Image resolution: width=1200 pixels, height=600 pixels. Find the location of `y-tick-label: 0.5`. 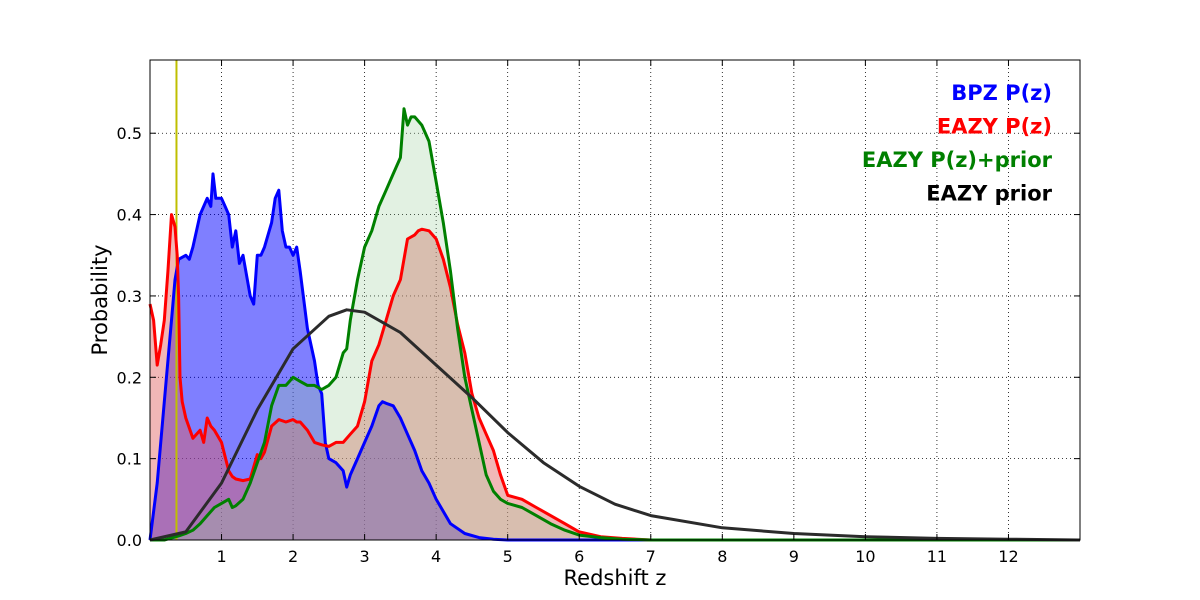

y-tick-label: 0.5 is located at coordinates (129, 133).